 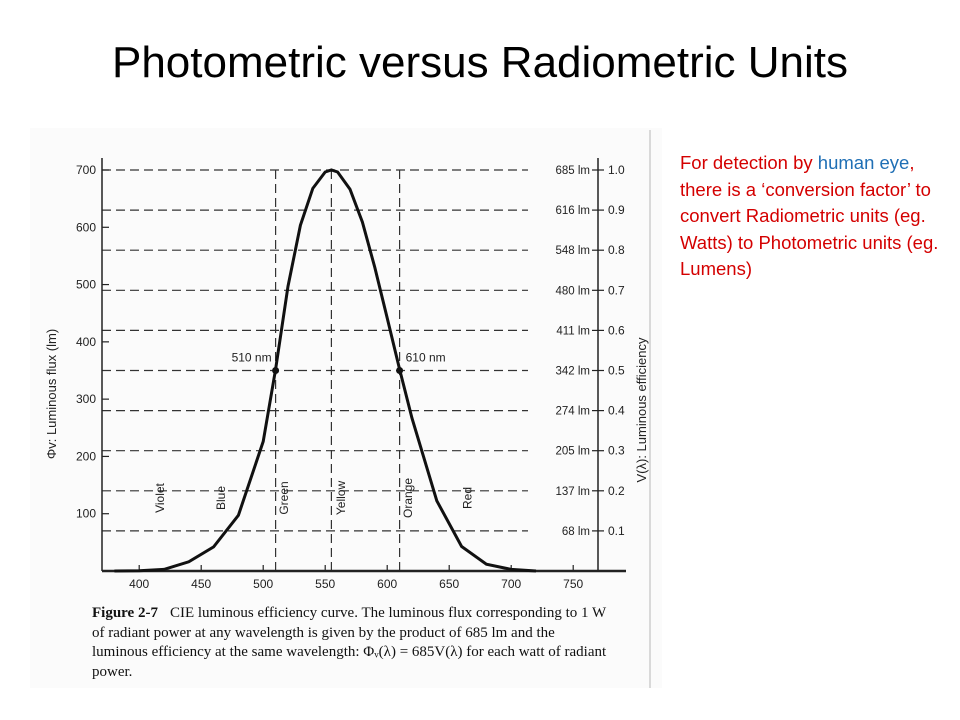 I want to click on slide-title: Photometric versus Radiometric Units, so click(x=479, y=62).